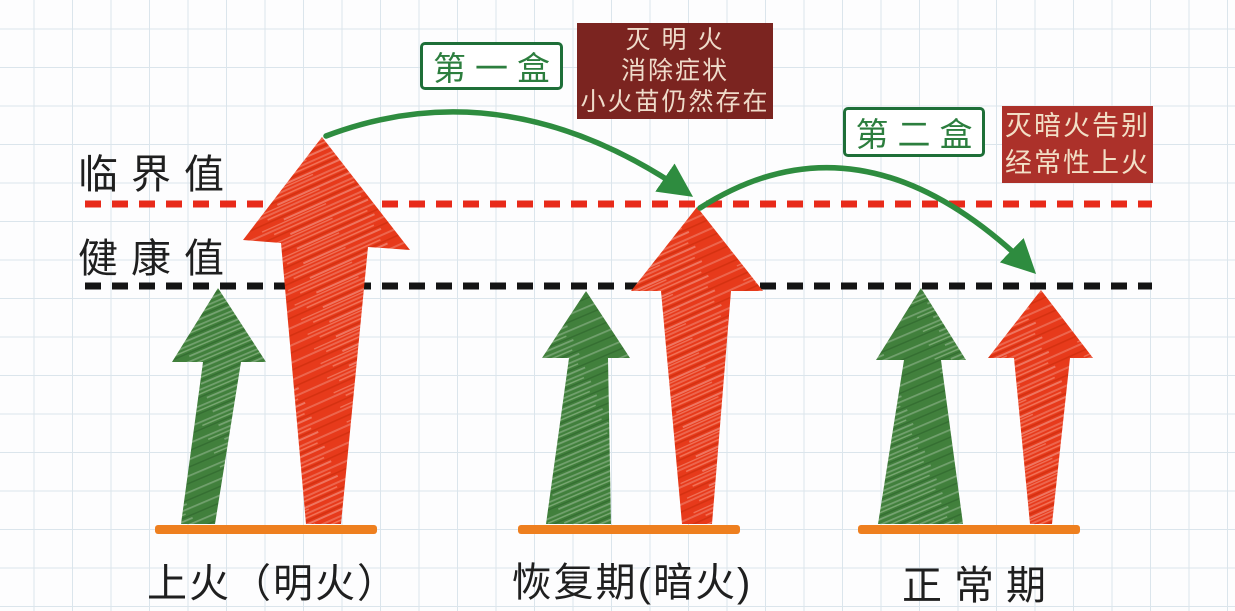 This screenshot has width=1235, height=611. Describe the element at coordinates (157, 175) in the screenshot. I see `critical-value-label: 临界值` at that location.